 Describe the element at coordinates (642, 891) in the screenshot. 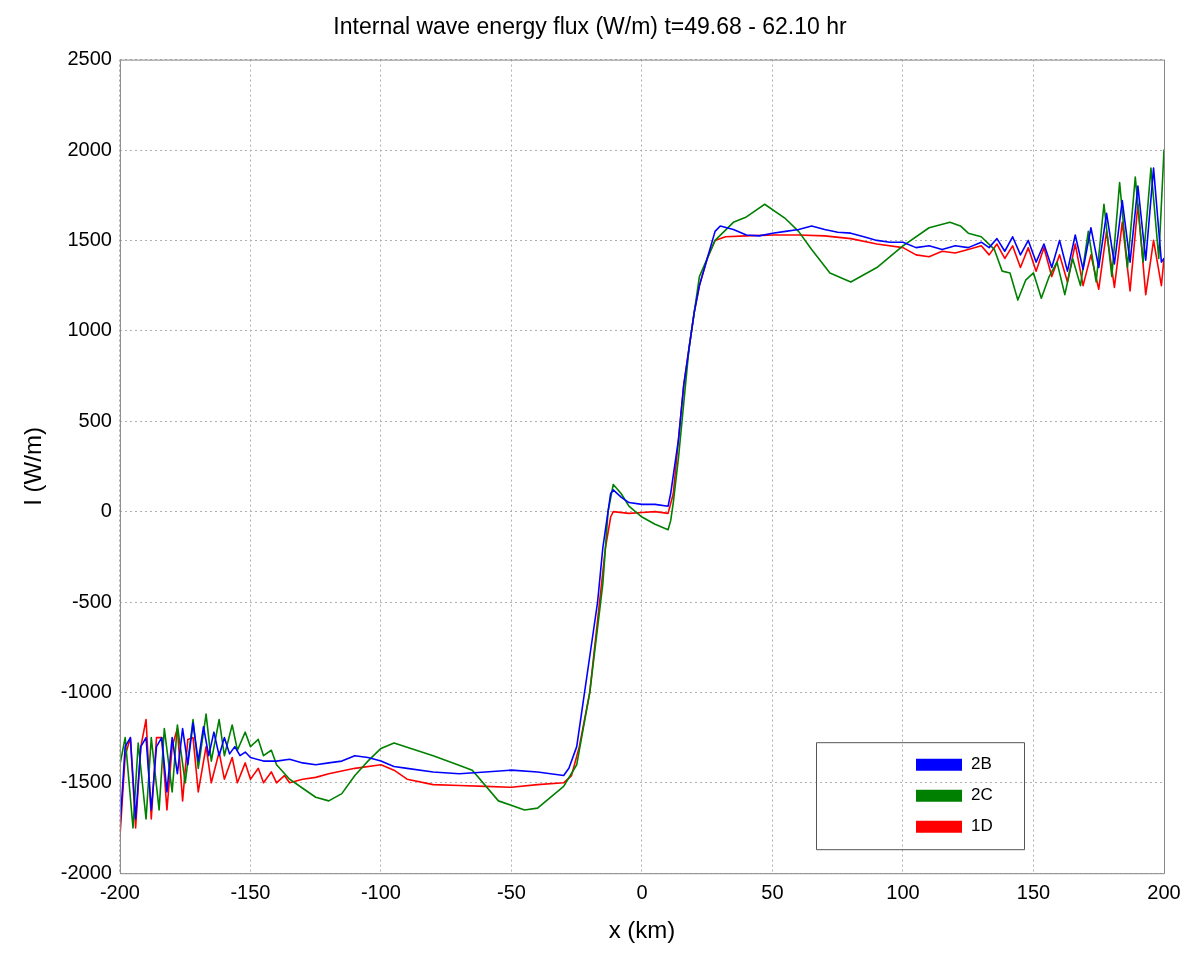

I see `x-tick-label: 0` at that location.